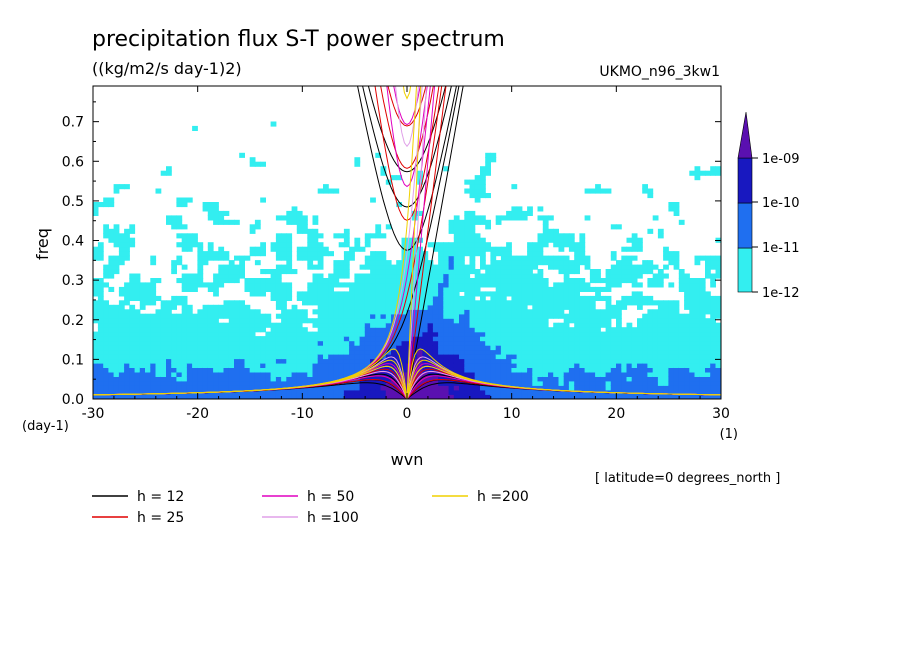  Describe the element at coordinates (407, 414) in the screenshot. I see `x-tick-label: 0` at that location.